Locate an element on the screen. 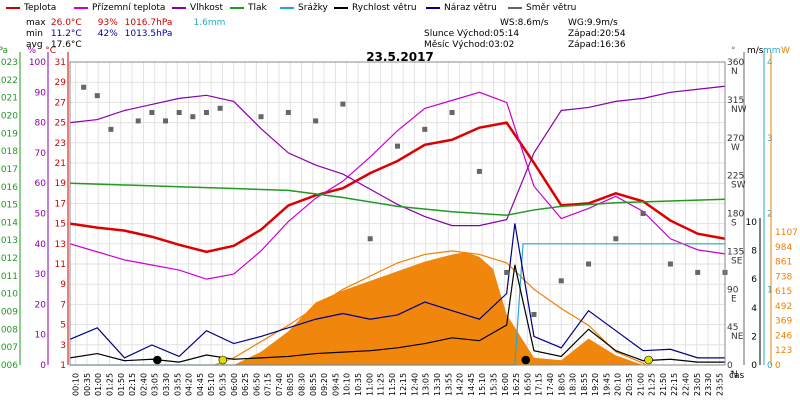 Image resolution: width=800 pixels, height=403 pixels. axis-humidity-tick: 0 is located at coordinates (43, 366).